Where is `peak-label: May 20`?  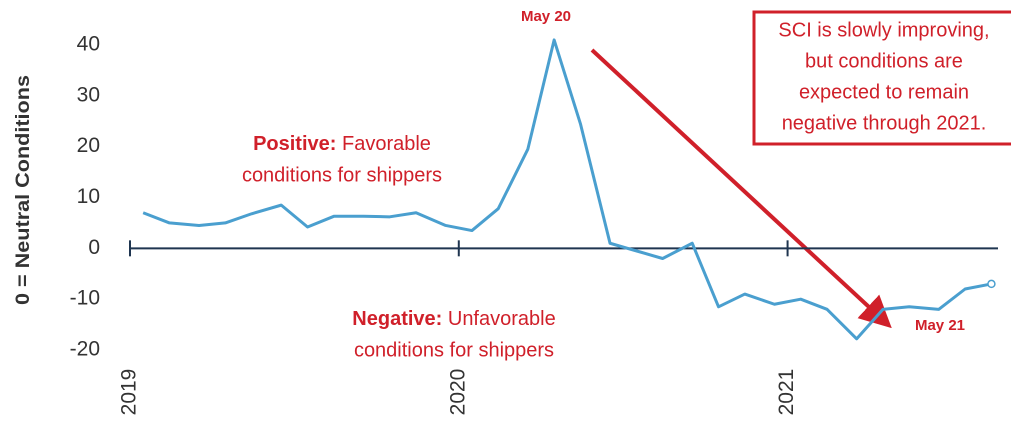
peak-label: May 20 is located at coordinates (546, 16).